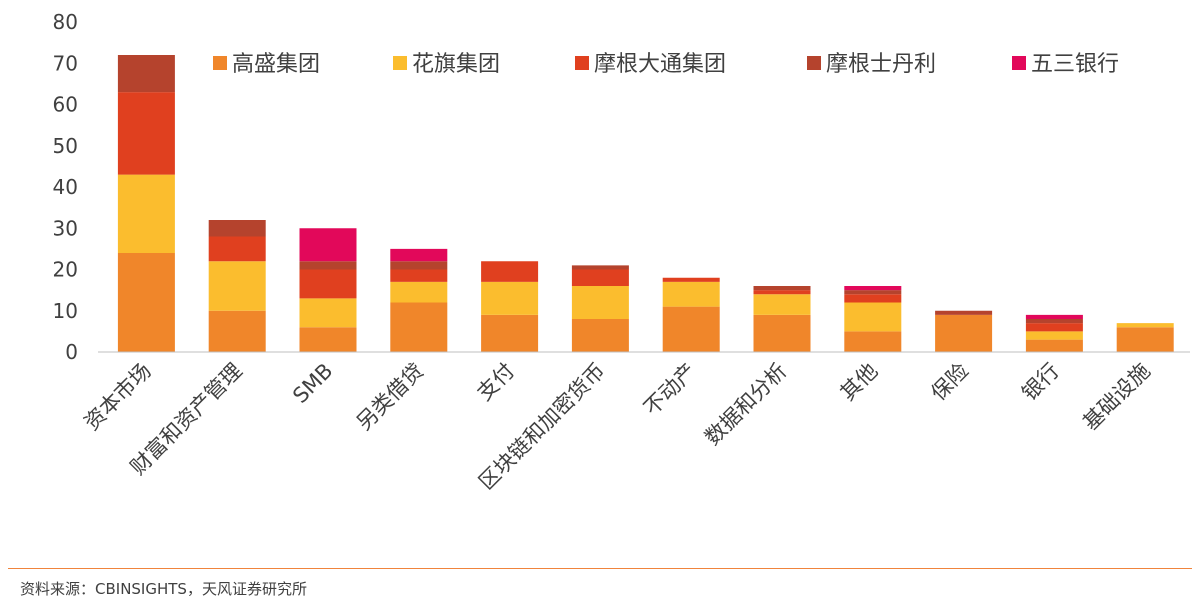 The width and height of the screenshot is (1192, 604). I want to click on y-tick-label: 10, so click(65, 311).